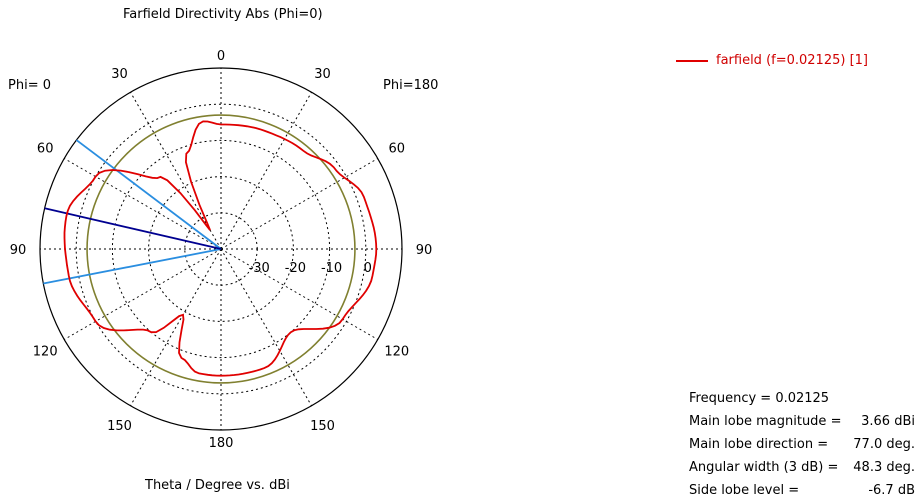 The height and width of the screenshot is (502, 922). What do you see at coordinates (411, 85) in the screenshot?
I see `phi-right-label: Phi=180` at bounding box center [411, 85].